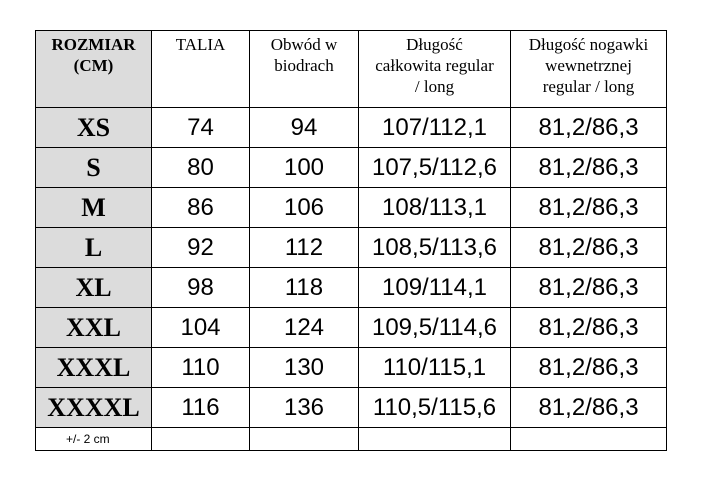 The image size is (716, 495). I want to click on size-cell: XL, so click(93, 287).